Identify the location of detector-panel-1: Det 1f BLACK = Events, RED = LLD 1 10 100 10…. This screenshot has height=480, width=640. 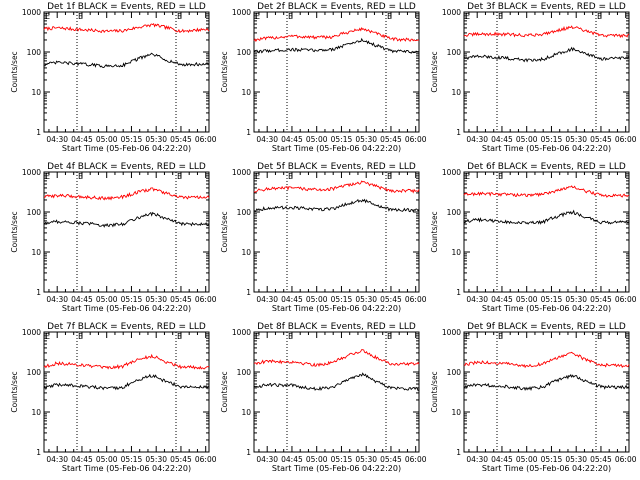
(113, 77).